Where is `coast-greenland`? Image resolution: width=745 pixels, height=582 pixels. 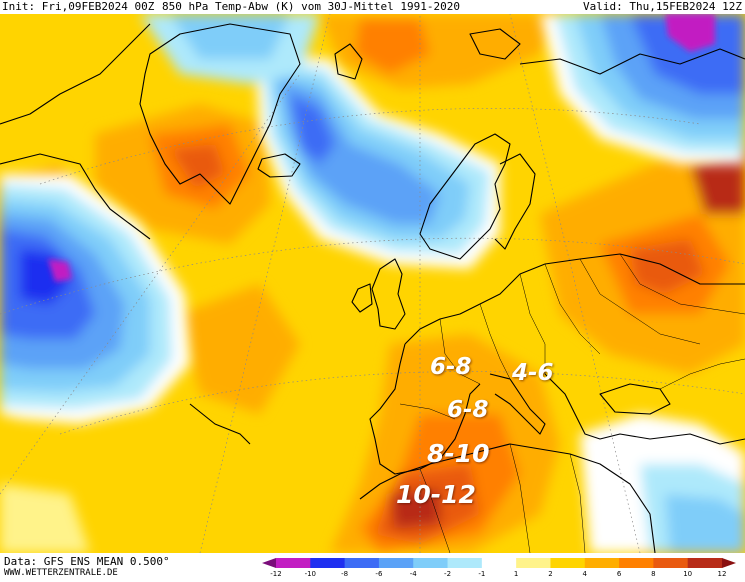 coast-greenland is located at coordinates (220, 114).